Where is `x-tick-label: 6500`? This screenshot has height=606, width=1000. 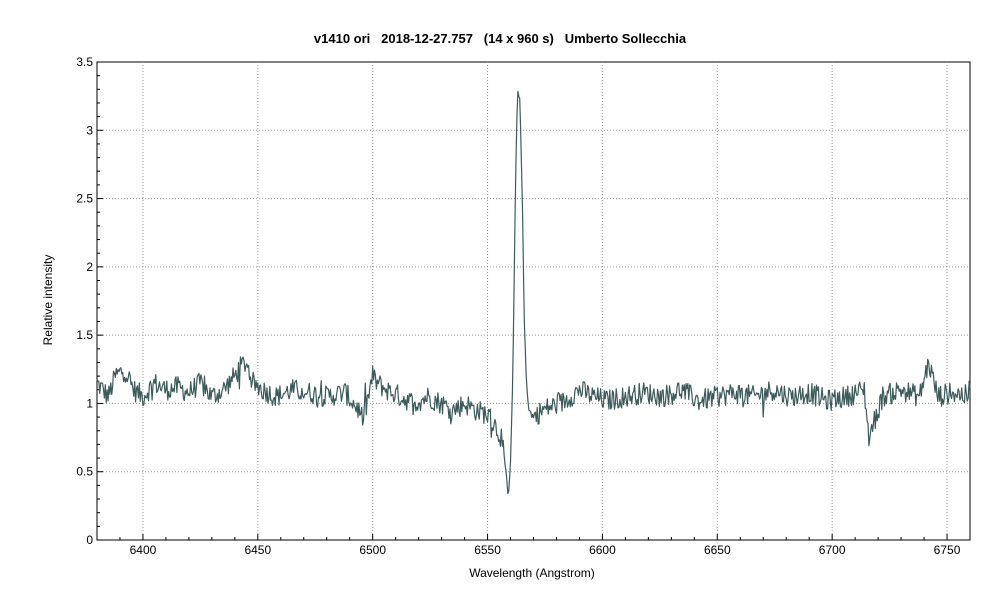 x-tick-label: 6500 is located at coordinates (372, 550).